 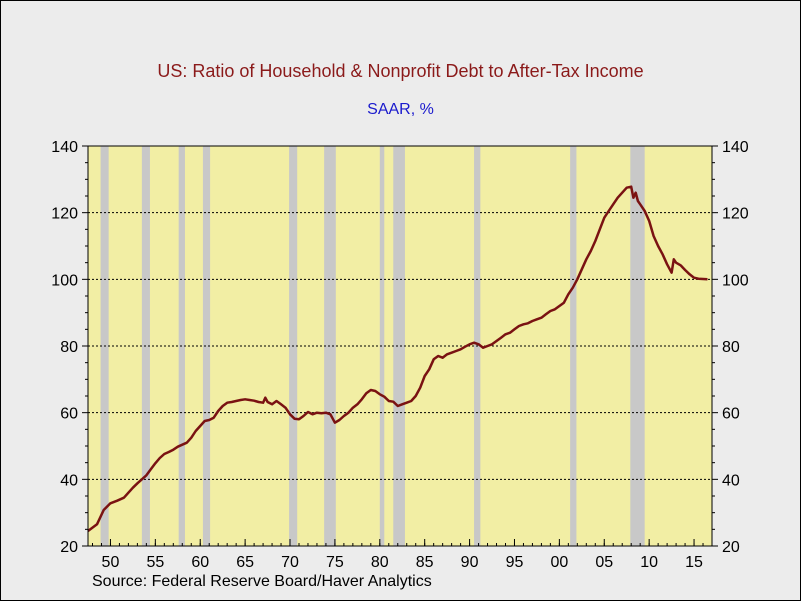 I want to click on y-tick-label-left: 40, so click(x=69, y=480).